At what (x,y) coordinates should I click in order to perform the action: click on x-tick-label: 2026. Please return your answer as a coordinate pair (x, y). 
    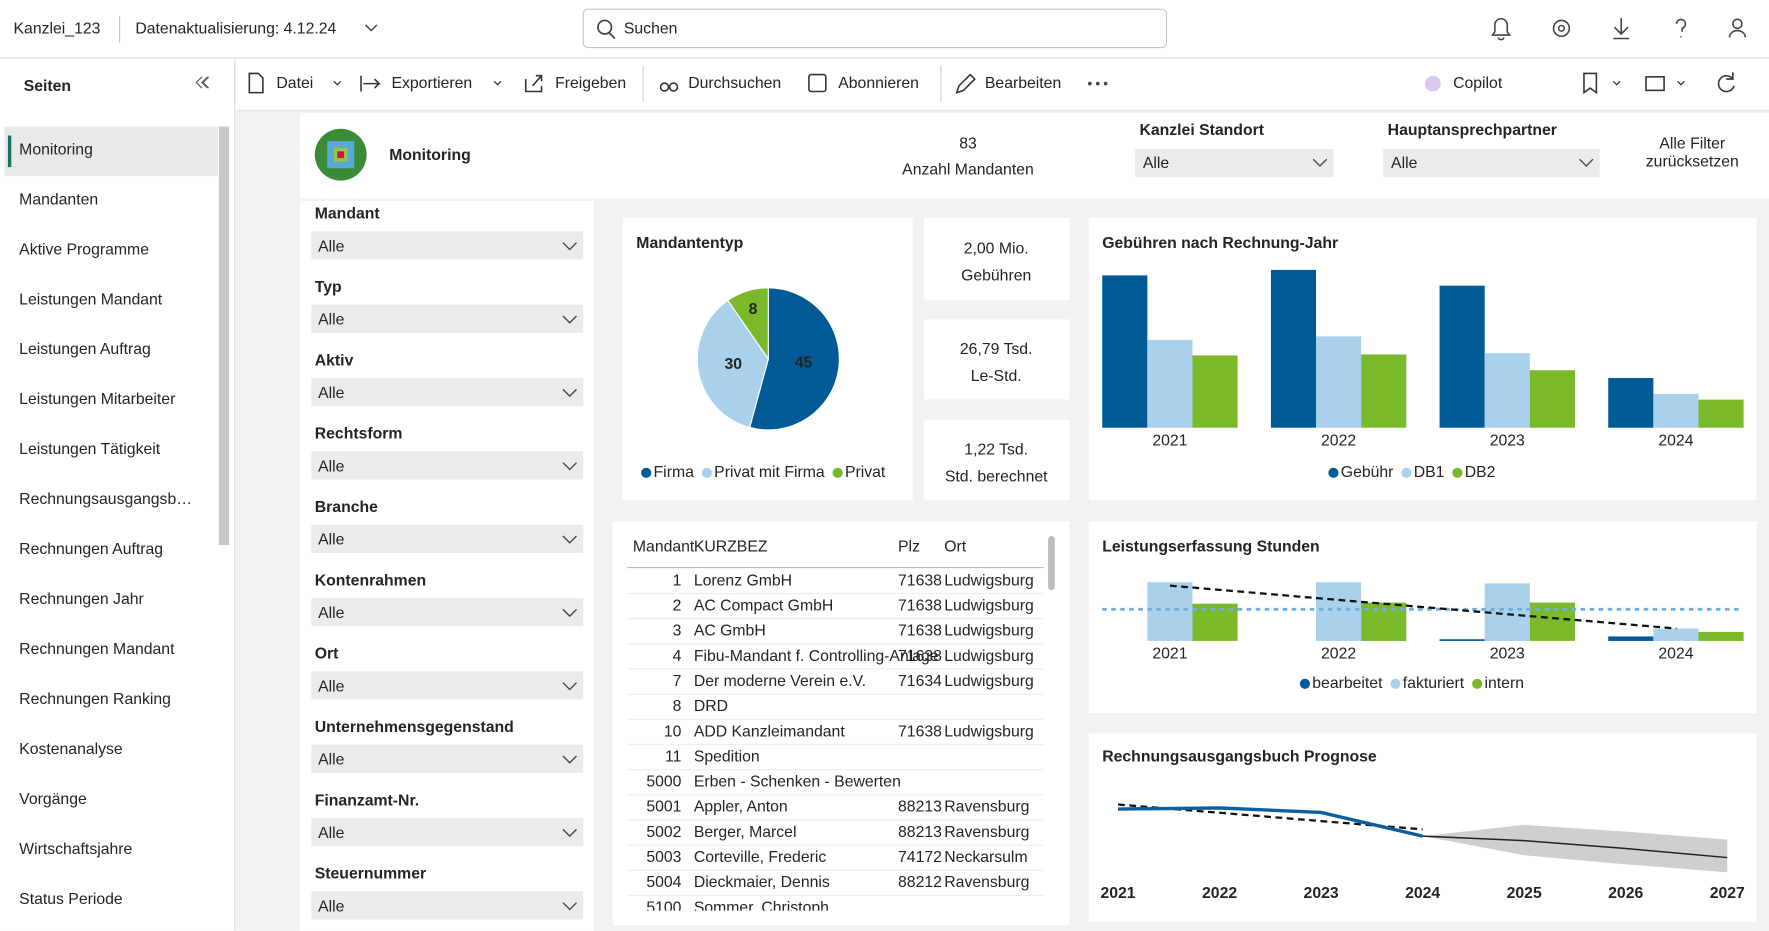
    Looking at the image, I should click on (1625, 893).